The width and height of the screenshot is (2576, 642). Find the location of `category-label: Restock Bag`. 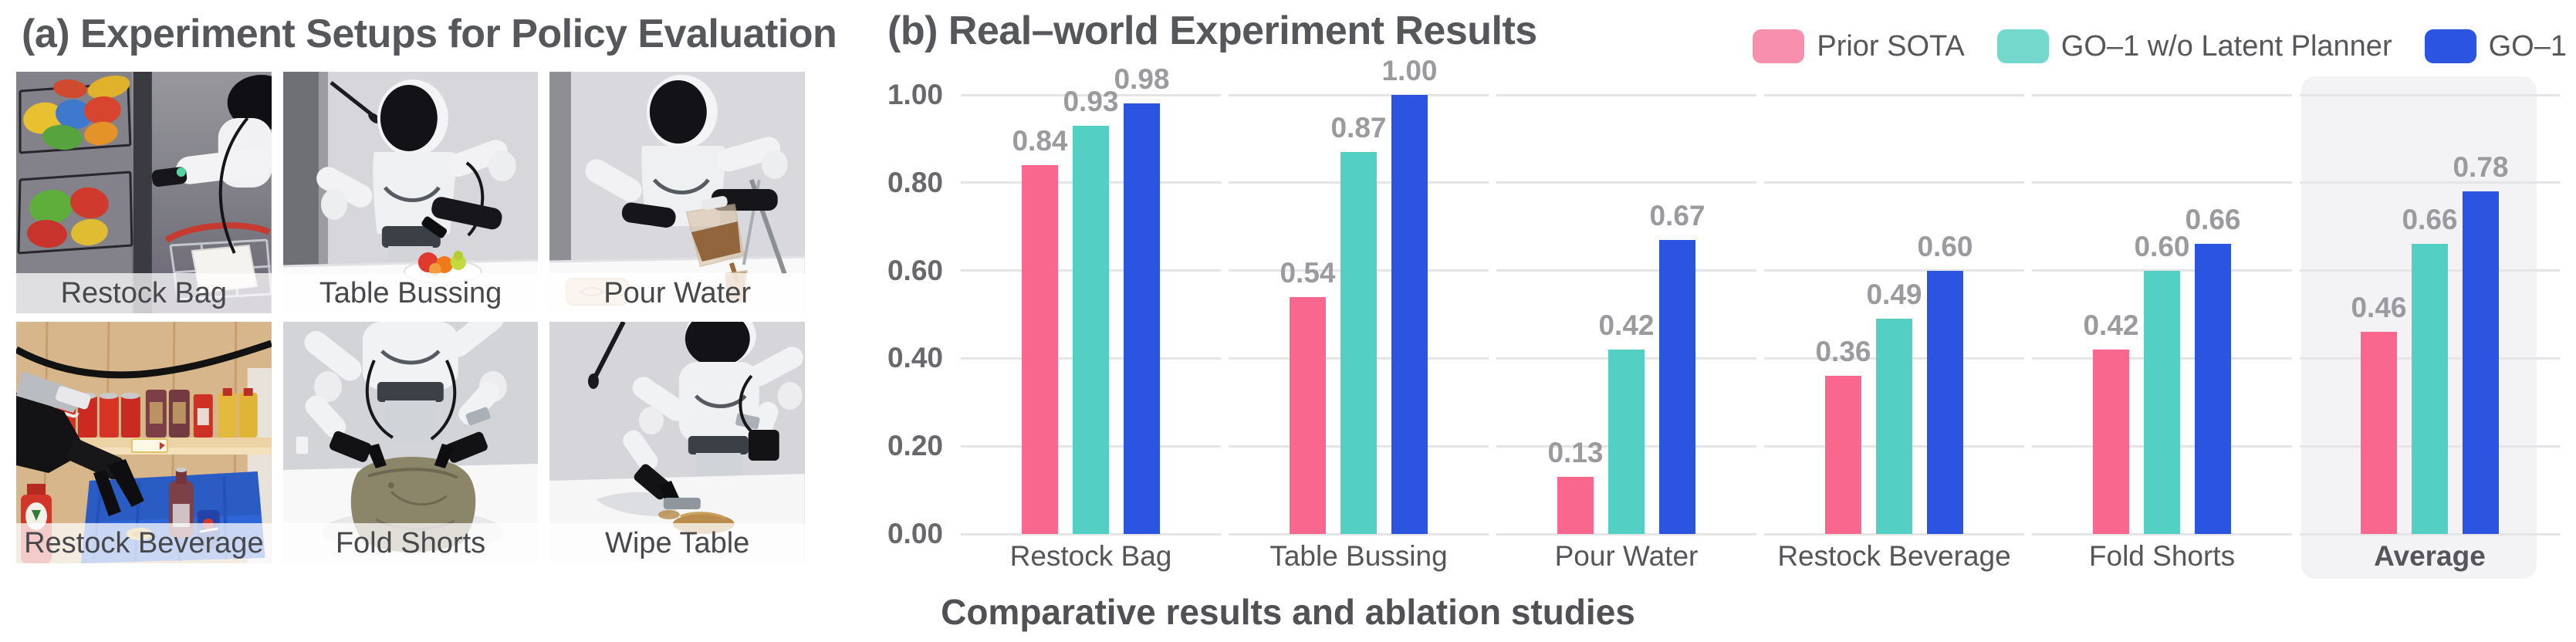

category-label: Restock Bag is located at coordinates (1090, 556).